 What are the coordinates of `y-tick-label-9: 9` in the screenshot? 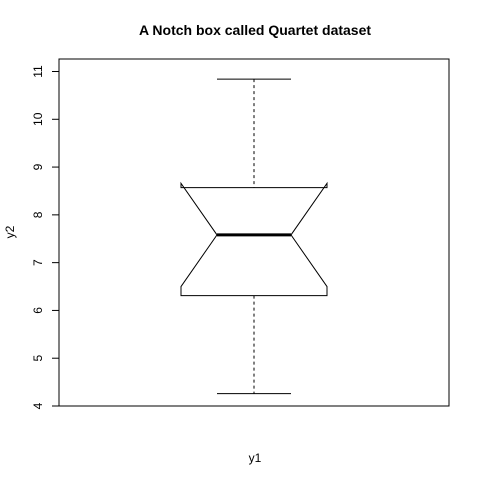 It's located at (38, 166).